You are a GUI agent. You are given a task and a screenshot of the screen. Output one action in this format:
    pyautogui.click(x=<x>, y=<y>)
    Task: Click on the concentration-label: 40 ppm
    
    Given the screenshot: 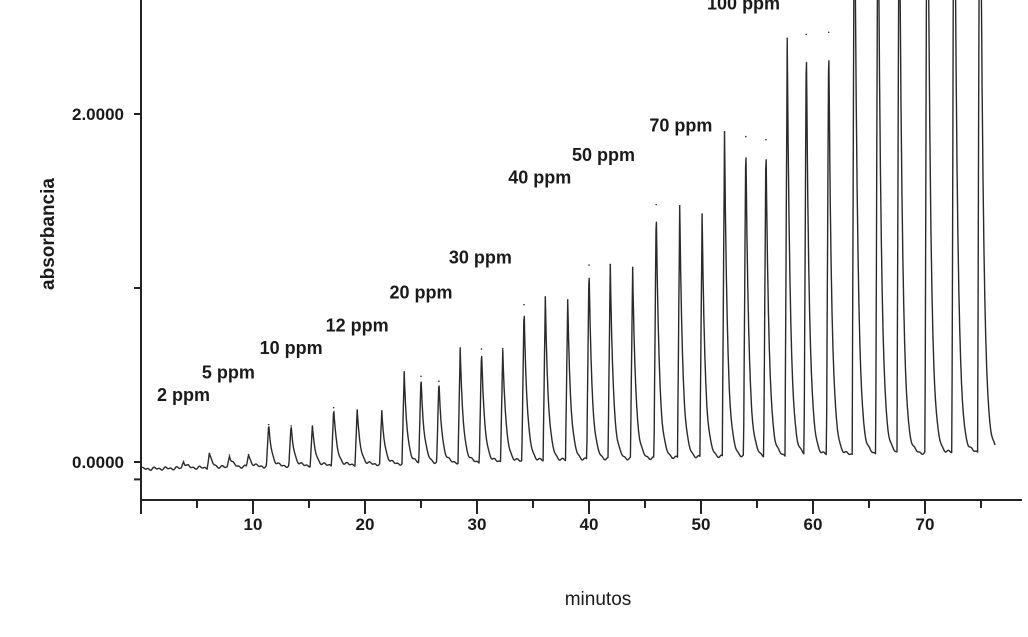 What is the action you would take?
    pyautogui.click(x=539, y=178)
    